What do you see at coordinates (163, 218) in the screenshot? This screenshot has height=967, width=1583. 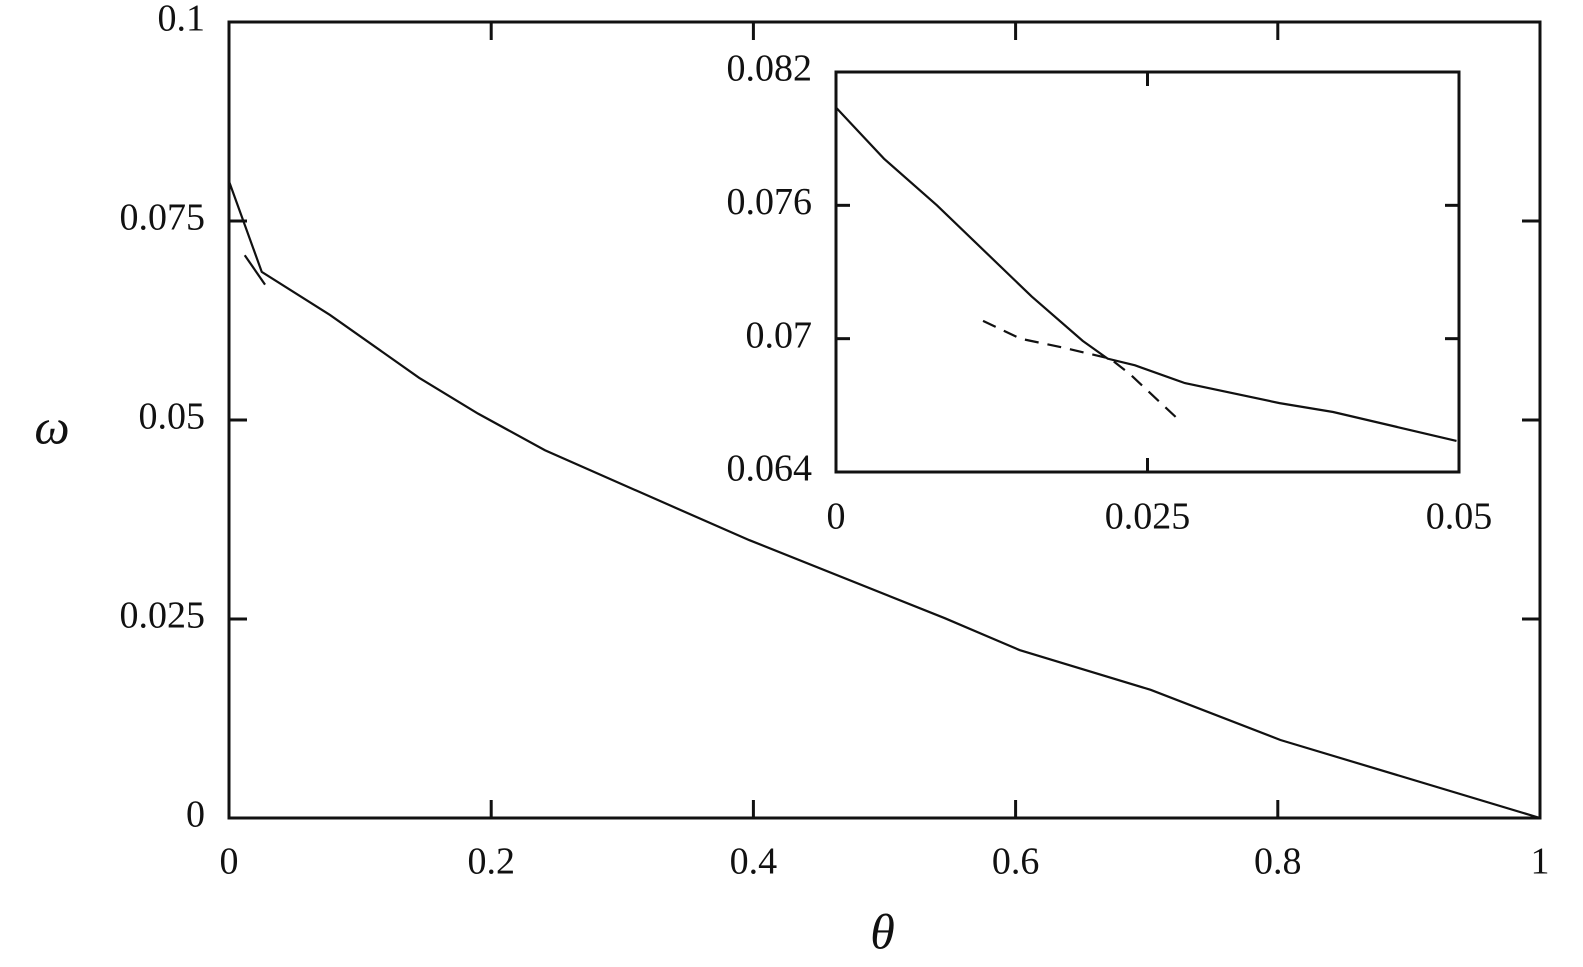 I see `y-tick-label: 0.075` at bounding box center [163, 218].